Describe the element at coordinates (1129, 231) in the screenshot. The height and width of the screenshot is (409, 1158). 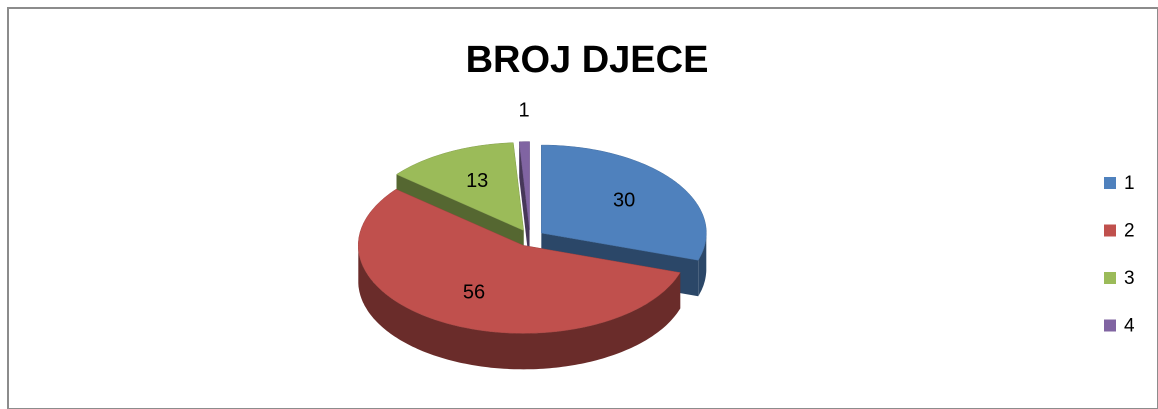
I see `legend-label: 2` at that location.